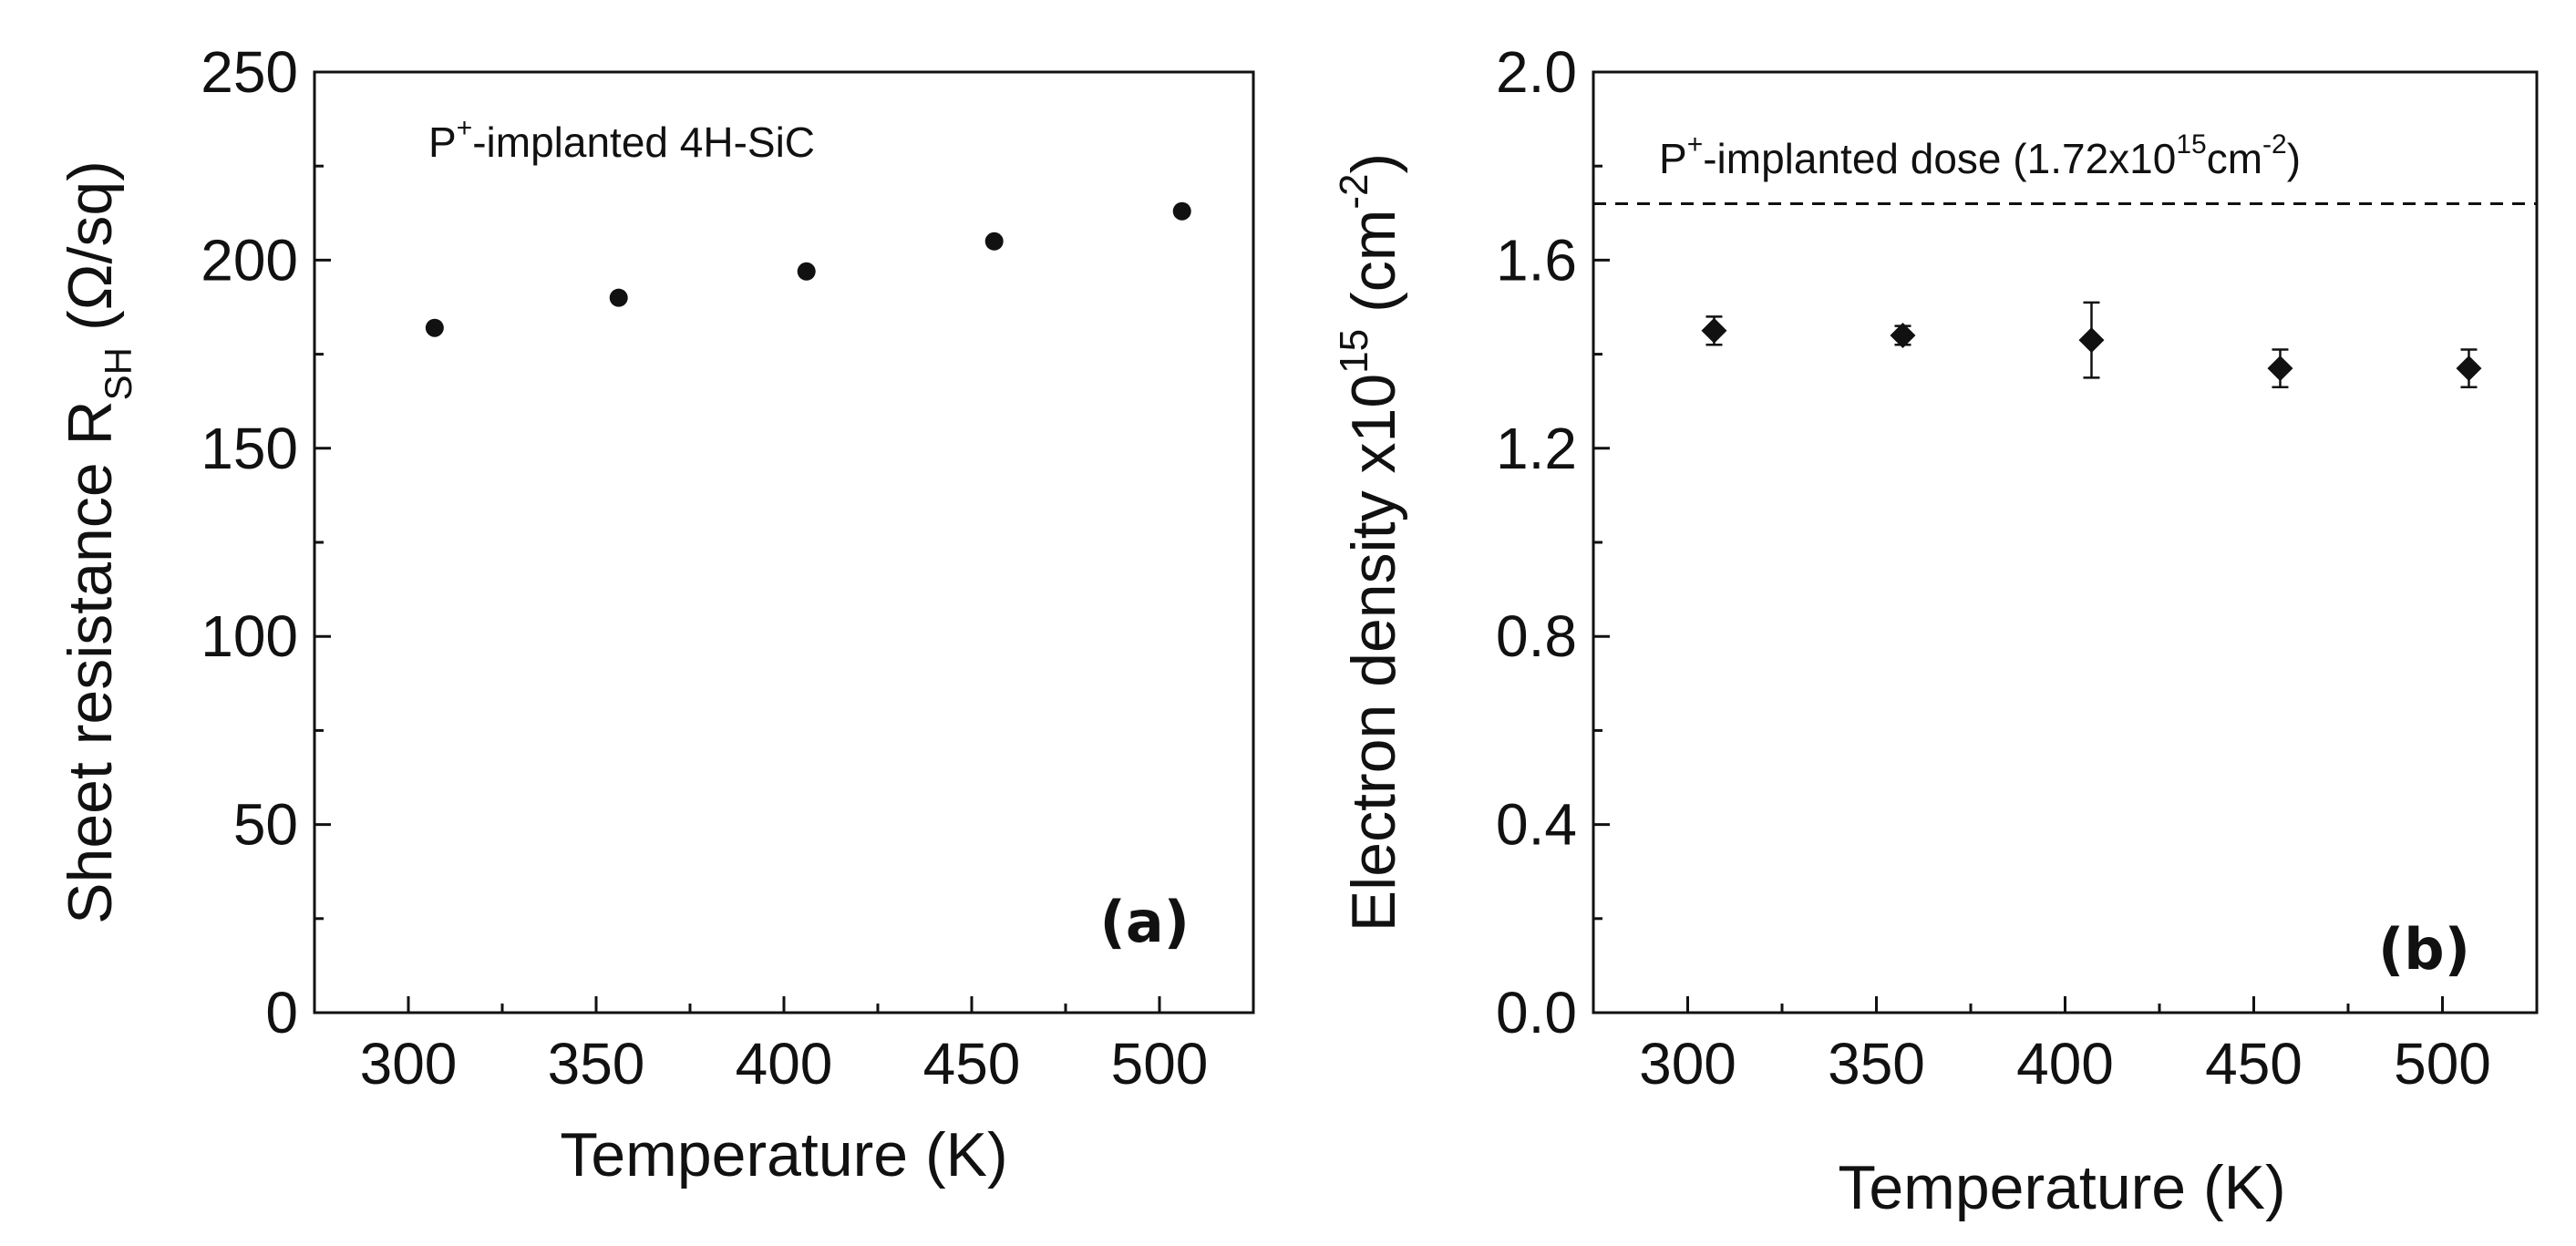  I want to click on panel-b-annotation: P+-implanted dose (1.72x1015cm-2), so click(1980, 156).